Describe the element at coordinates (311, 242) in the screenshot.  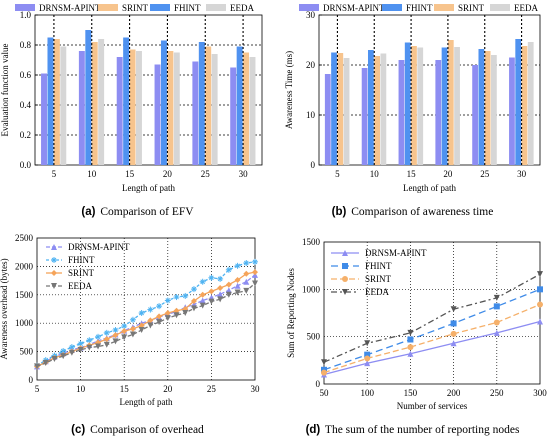
I see `chart-d-ytick-label: 1500` at that location.